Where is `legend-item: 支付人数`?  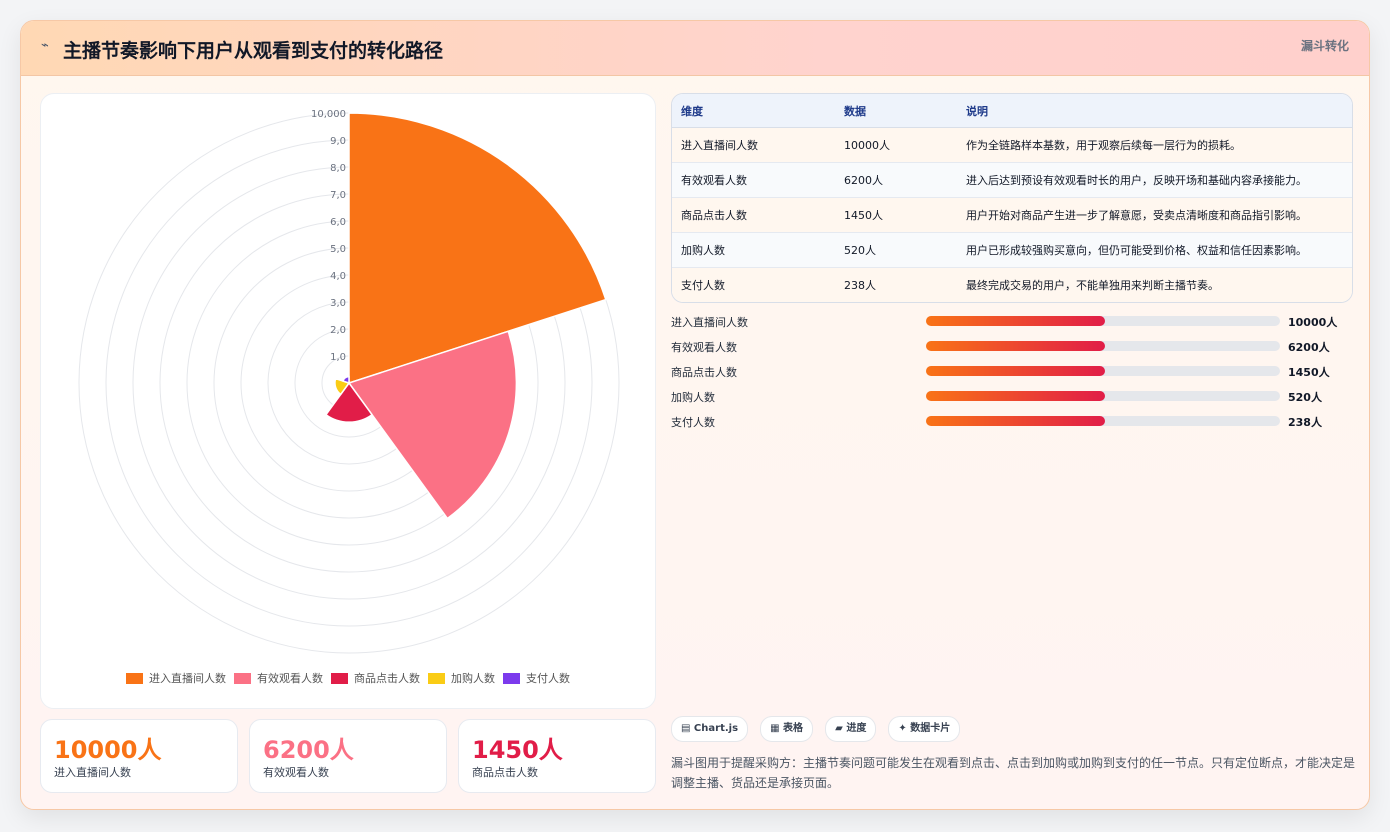
legend-item: 支付人数 is located at coordinates (536, 678).